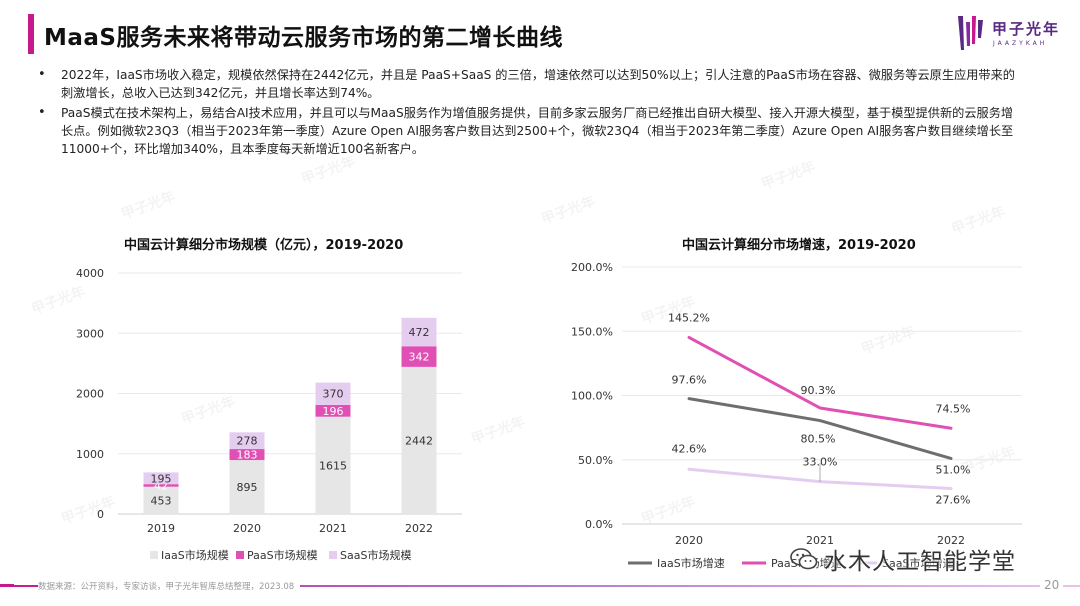 This screenshot has height=606, width=1080. What do you see at coordinates (953, 469) in the screenshot?
I see `data-label: 51.0%` at bounding box center [953, 469].